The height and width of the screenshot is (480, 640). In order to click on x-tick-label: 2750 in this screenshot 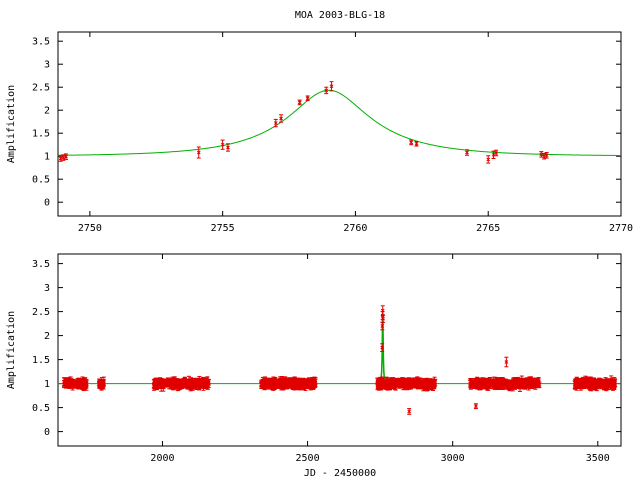, I will do `click(90, 228)`.